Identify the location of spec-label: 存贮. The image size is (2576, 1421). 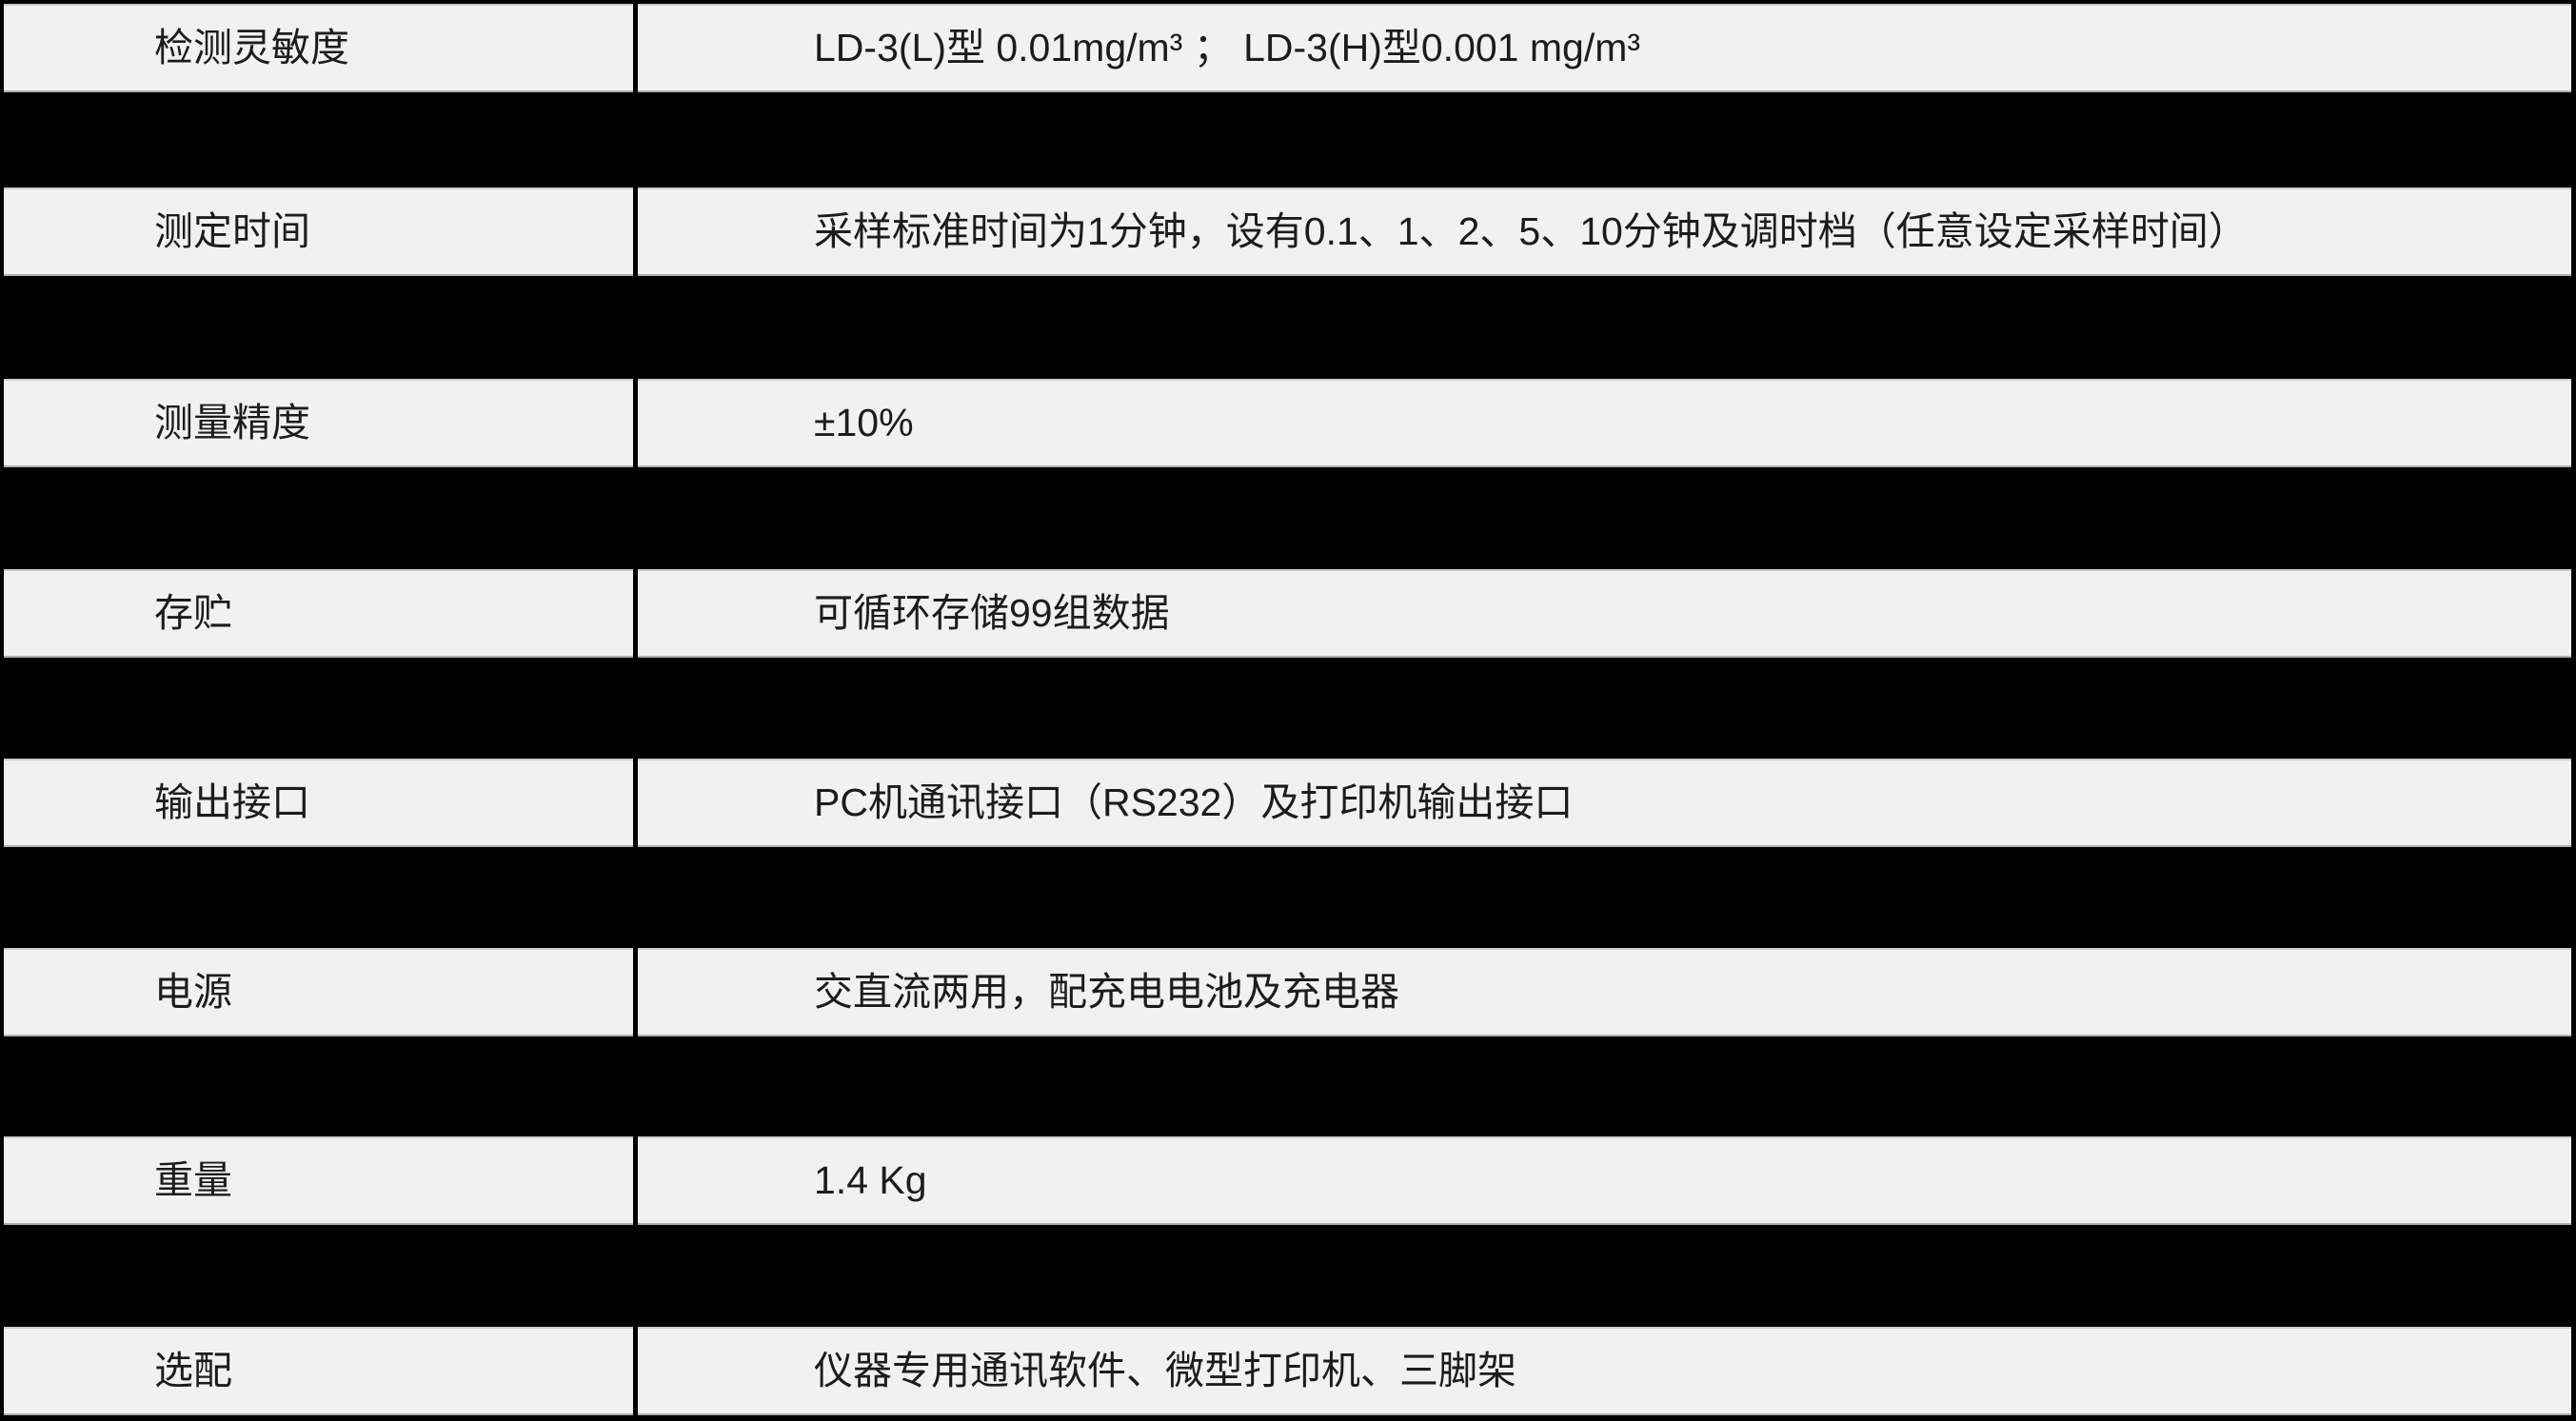
(318, 613).